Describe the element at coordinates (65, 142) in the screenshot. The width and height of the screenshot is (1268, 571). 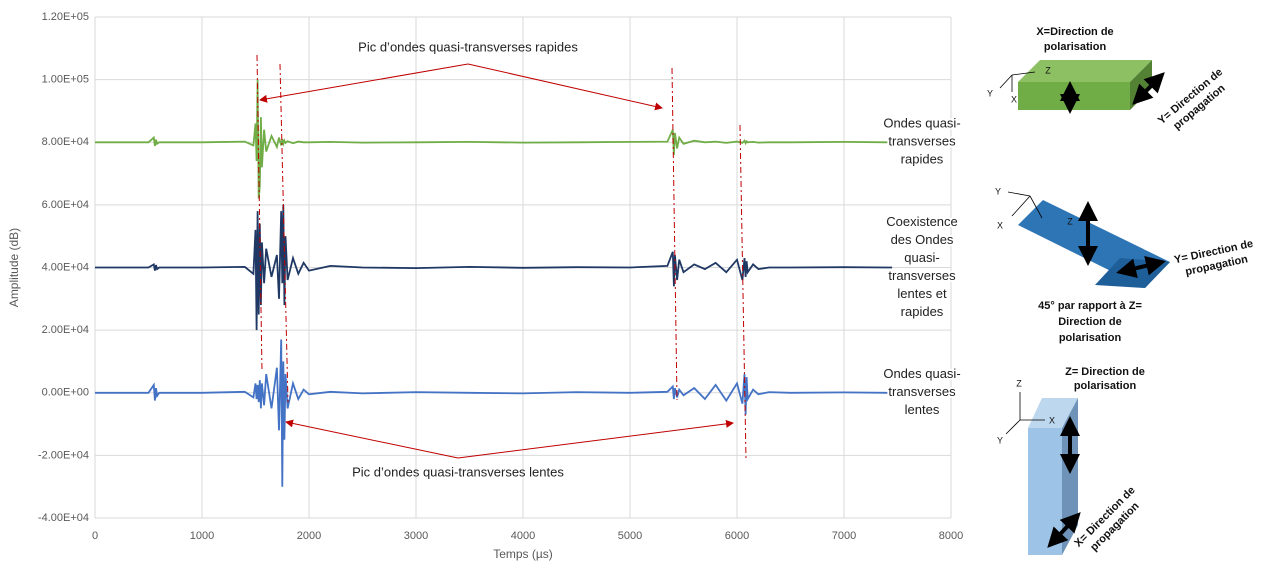
I see `y-tick-label: 8.00E+04` at that location.